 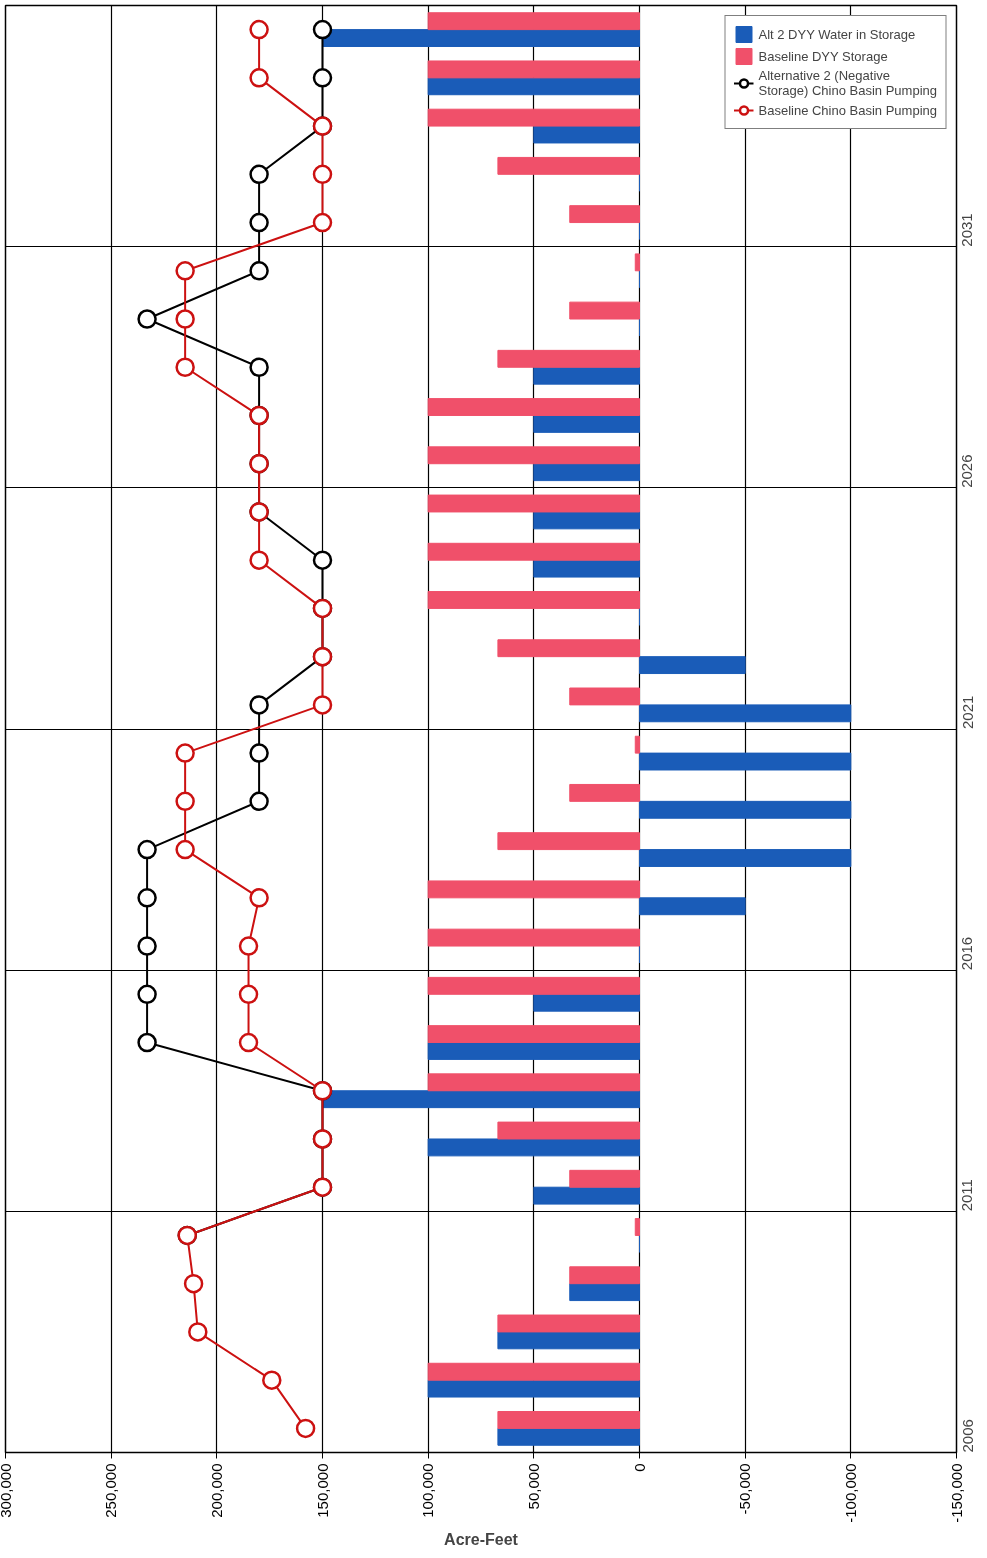 What do you see at coordinates (847, 83) in the screenshot?
I see `legend-label: Alternative 2 (Negative Storage) Chino Basin Pumping` at bounding box center [847, 83].